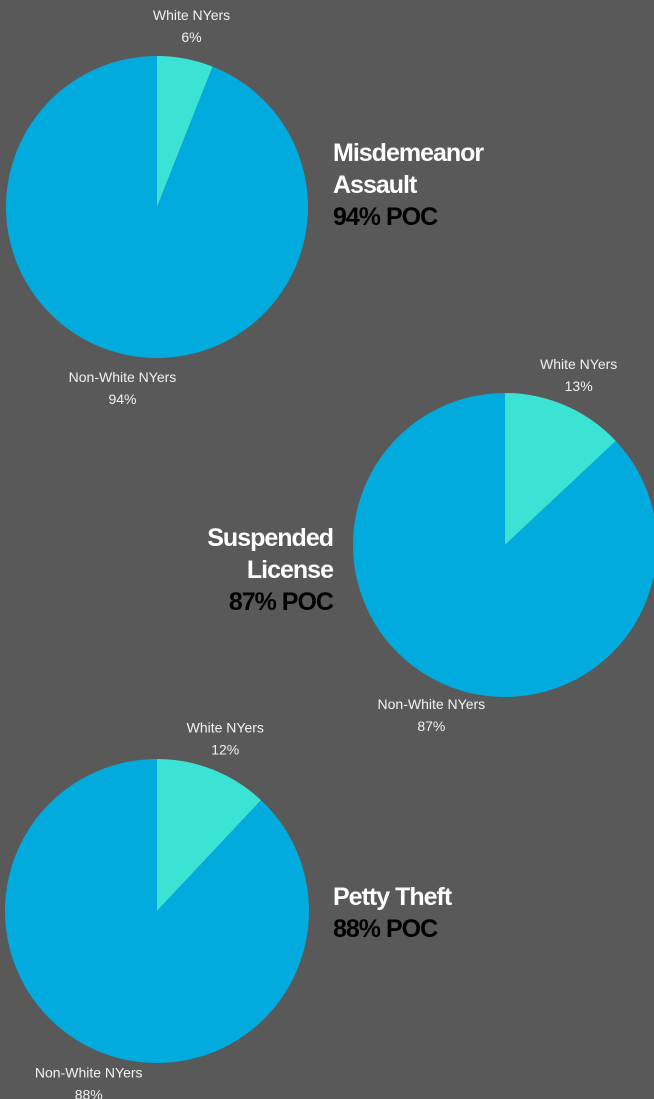 The image size is (654, 1099). Describe the element at coordinates (122, 399) in the screenshot. I see `slice-value-label: 94%` at that location.